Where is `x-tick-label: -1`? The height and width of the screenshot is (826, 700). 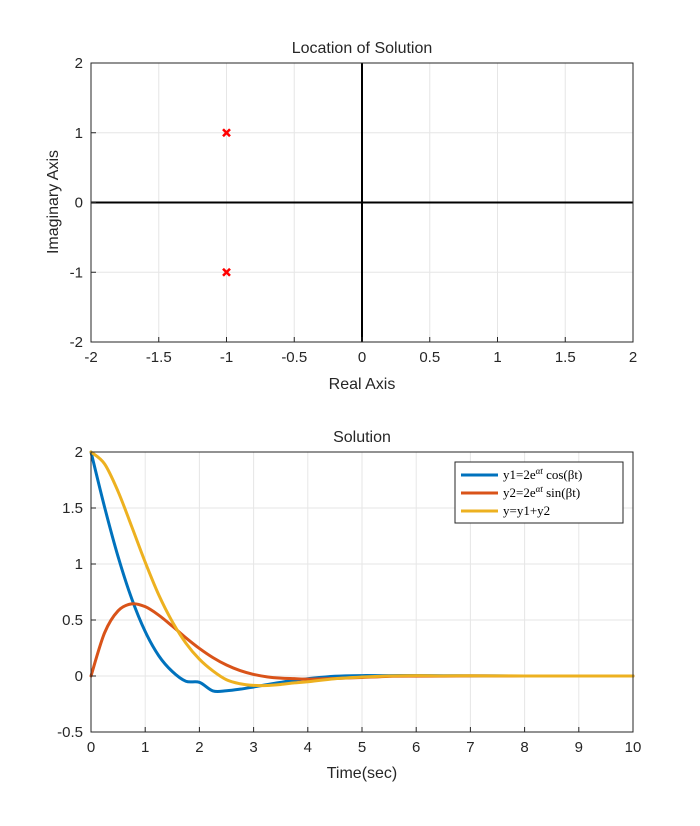
x-tick-label: -1 is located at coordinates (226, 357).